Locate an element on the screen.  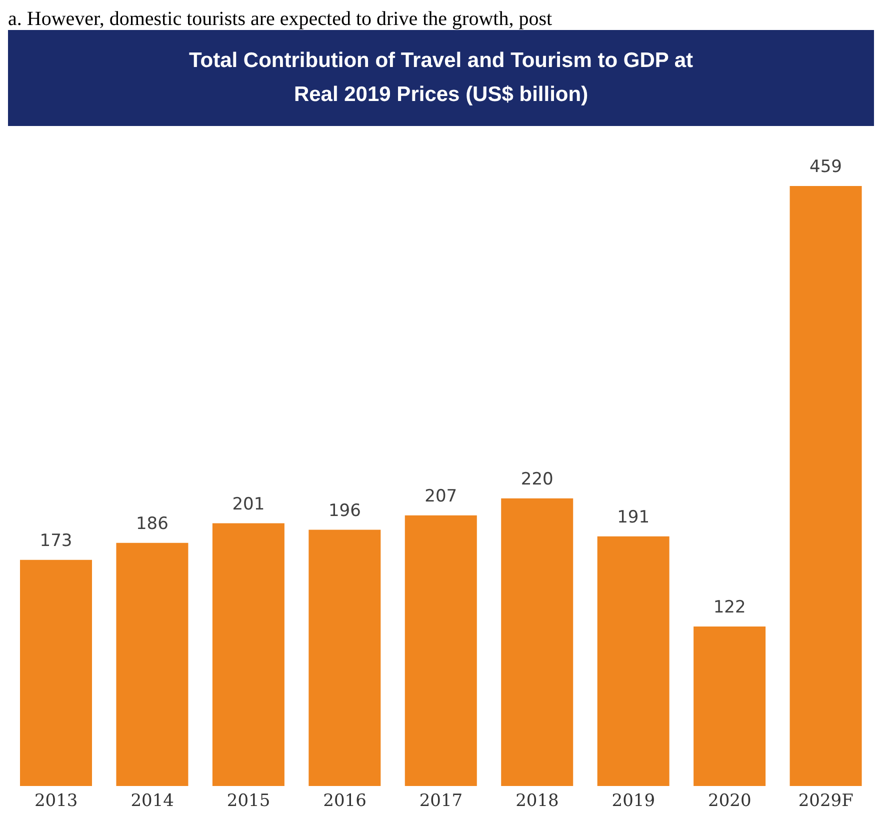
x-tick-label: 2020 is located at coordinates (730, 801).